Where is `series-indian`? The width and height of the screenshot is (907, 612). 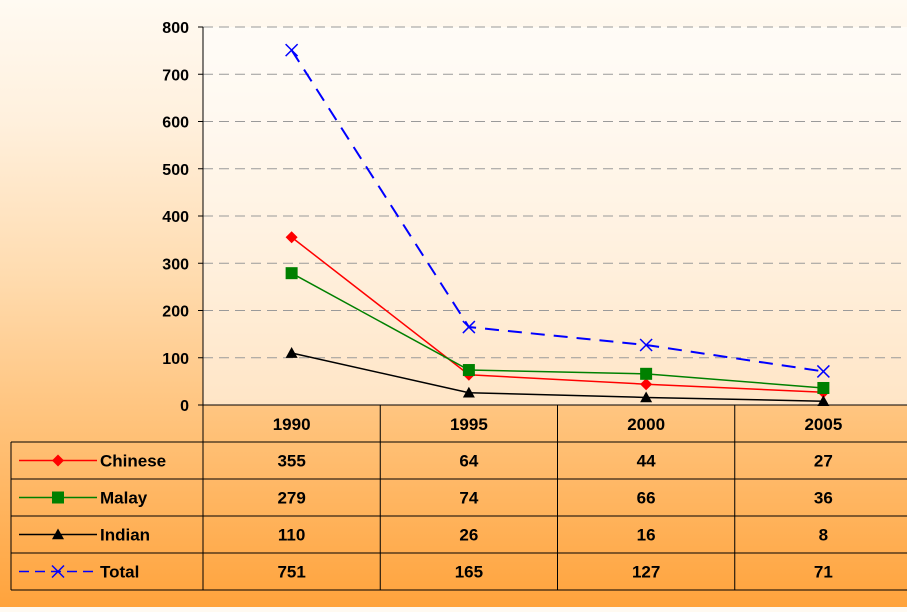
series-indian is located at coordinates (557, 377).